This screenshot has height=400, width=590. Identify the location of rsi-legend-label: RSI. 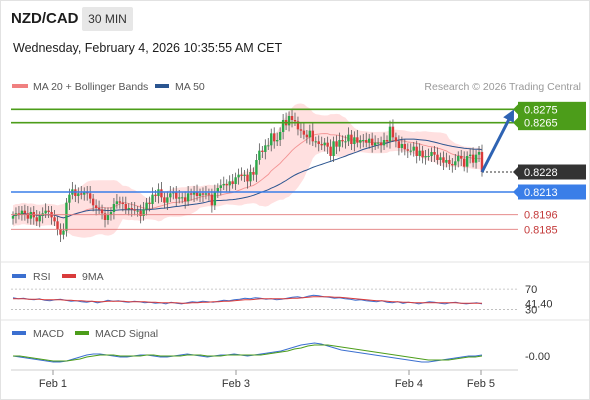
(42, 277).